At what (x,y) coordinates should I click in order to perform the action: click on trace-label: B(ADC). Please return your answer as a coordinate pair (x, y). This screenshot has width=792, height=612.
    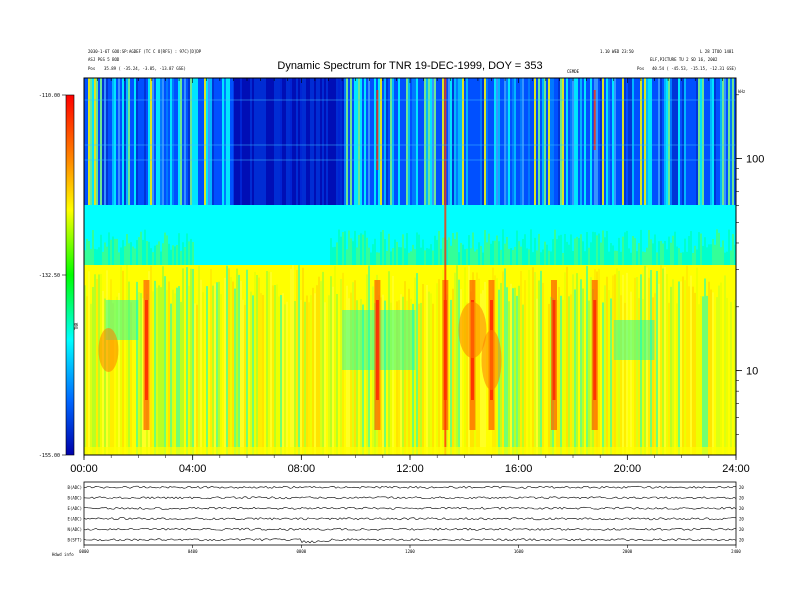
    Looking at the image, I should click on (75, 487).